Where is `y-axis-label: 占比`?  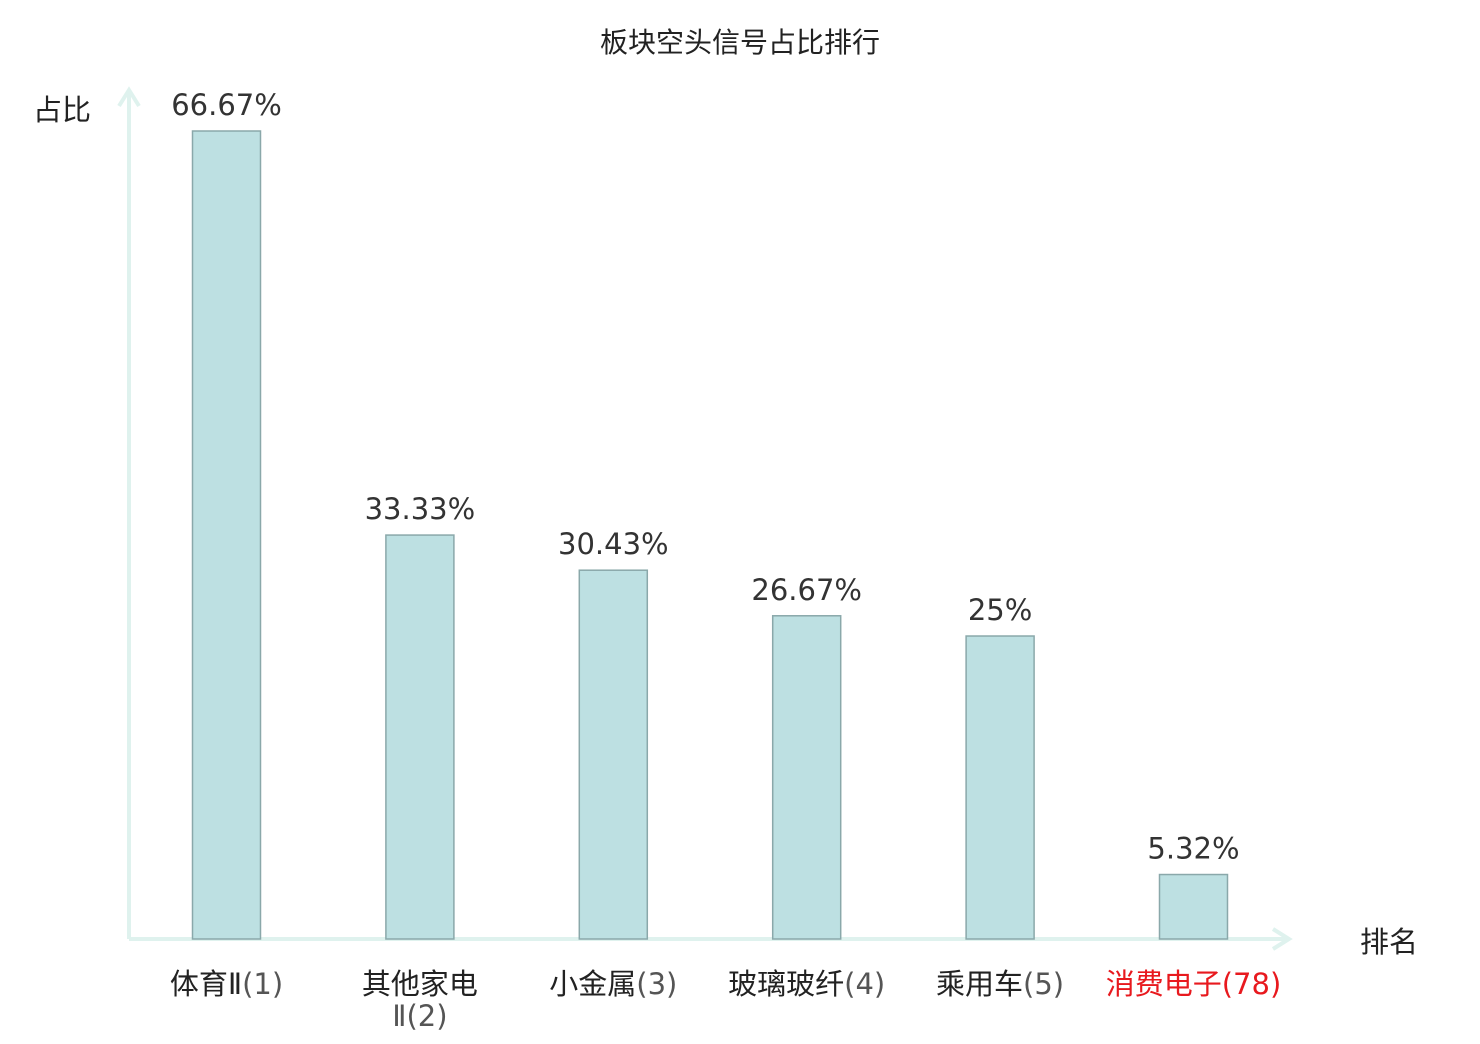 y-axis-label: 占比 is located at coordinates (62, 110).